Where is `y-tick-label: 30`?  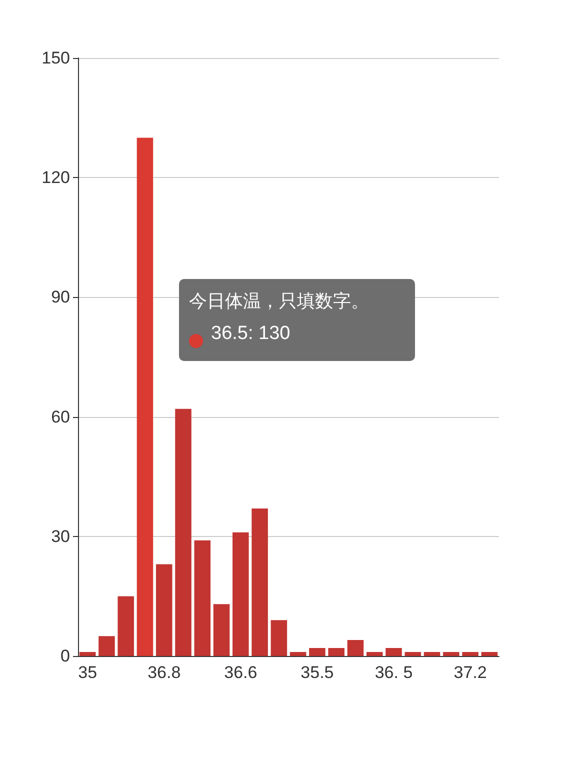
y-tick-label: 30 is located at coordinates (60, 536).